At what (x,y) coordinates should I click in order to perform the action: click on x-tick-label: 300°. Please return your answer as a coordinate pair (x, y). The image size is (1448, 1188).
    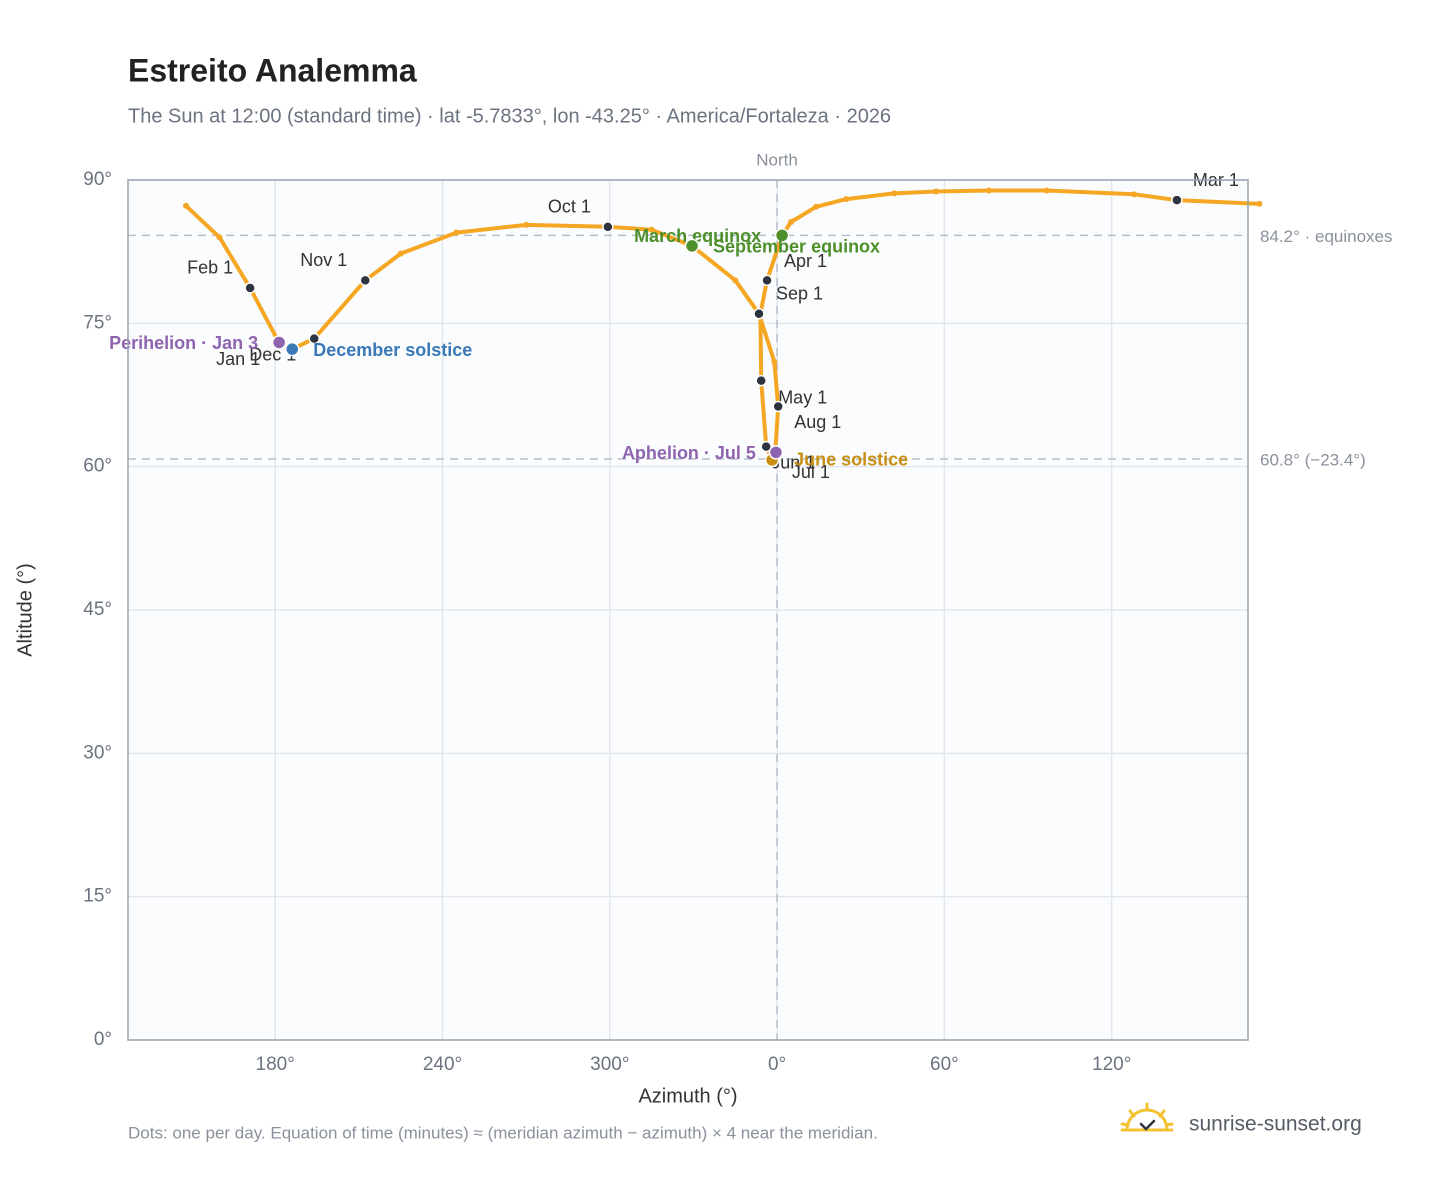
    Looking at the image, I should click on (609, 1064).